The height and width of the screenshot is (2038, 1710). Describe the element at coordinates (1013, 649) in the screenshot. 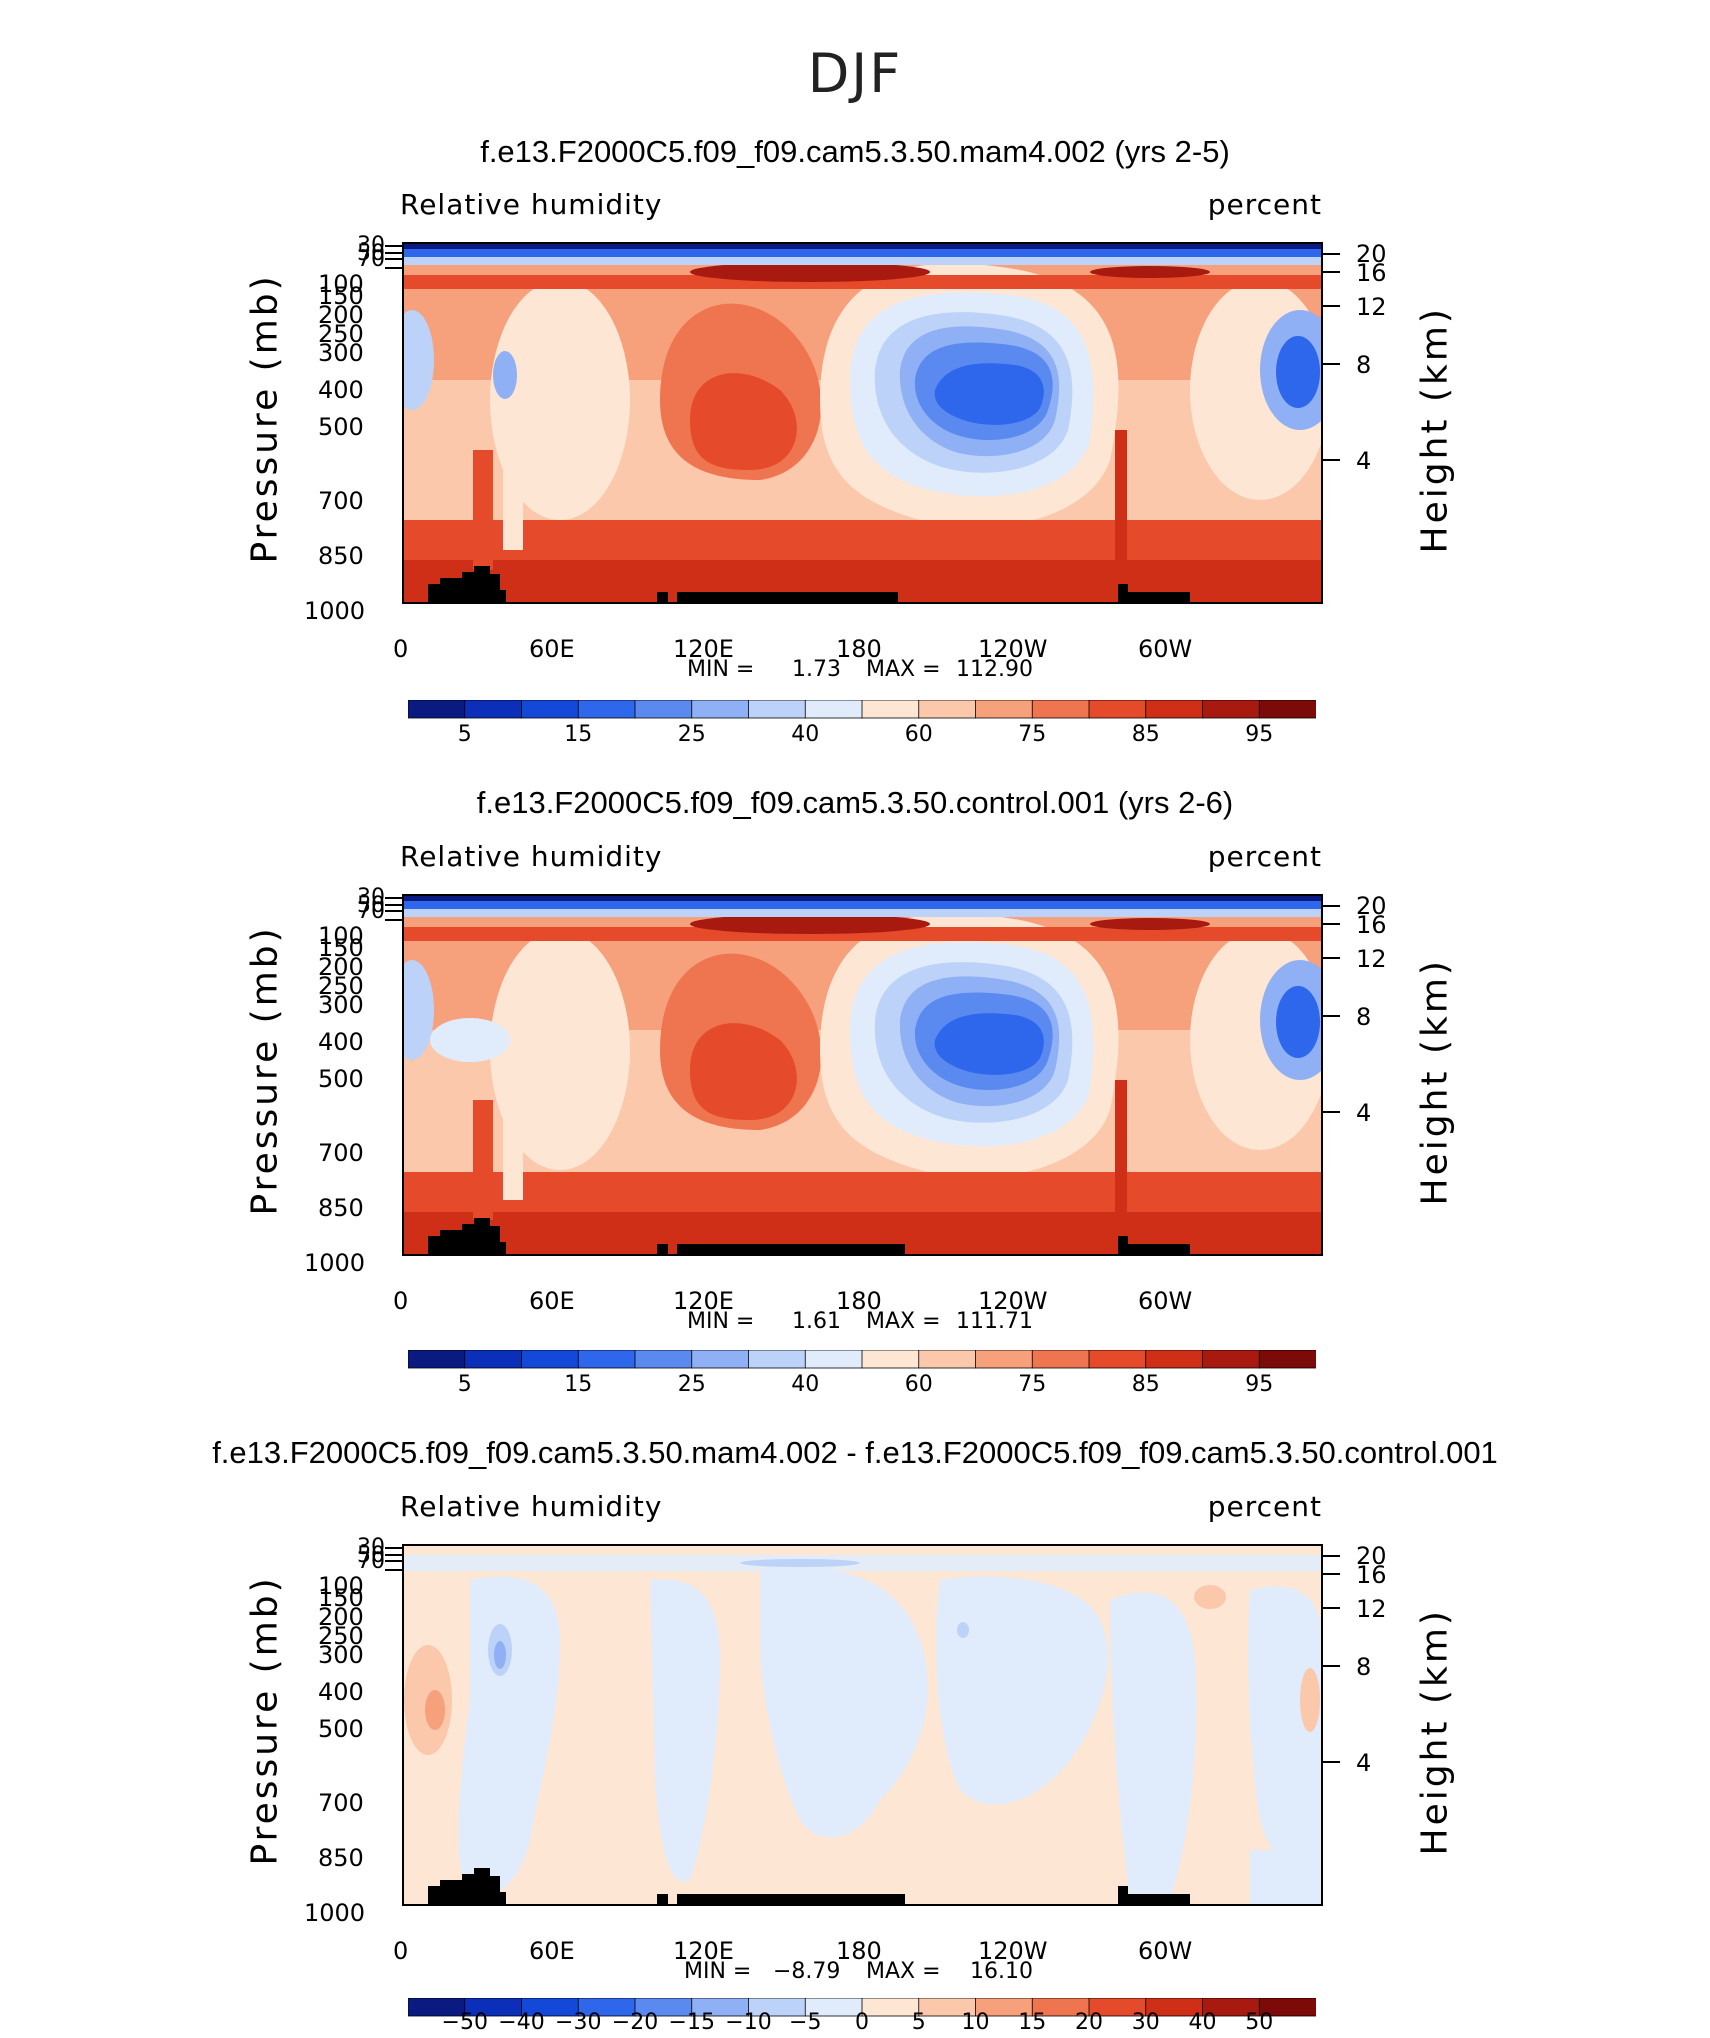

I see `p1-xtick-120w: 120W` at that location.